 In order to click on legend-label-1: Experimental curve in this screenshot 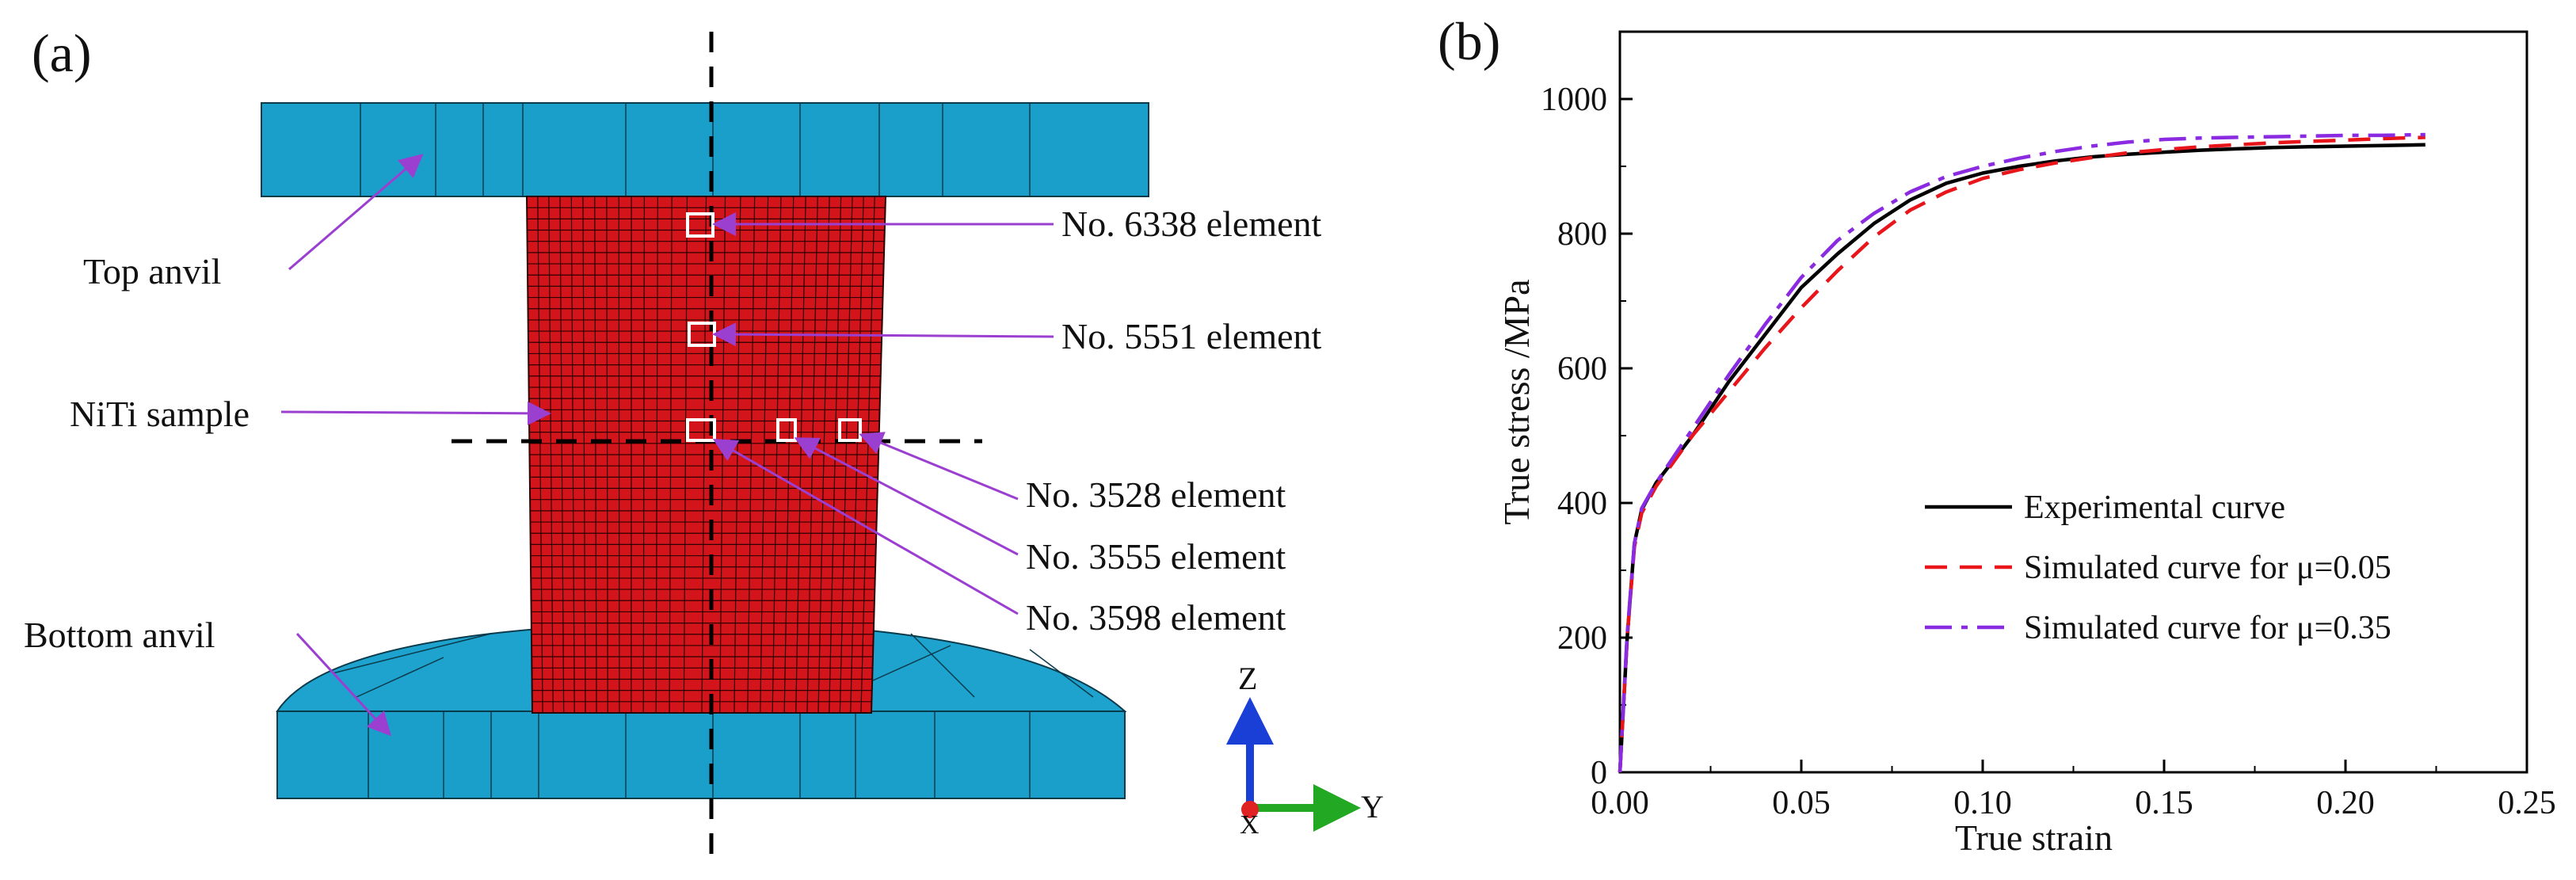, I will do `click(2155, 508)`.